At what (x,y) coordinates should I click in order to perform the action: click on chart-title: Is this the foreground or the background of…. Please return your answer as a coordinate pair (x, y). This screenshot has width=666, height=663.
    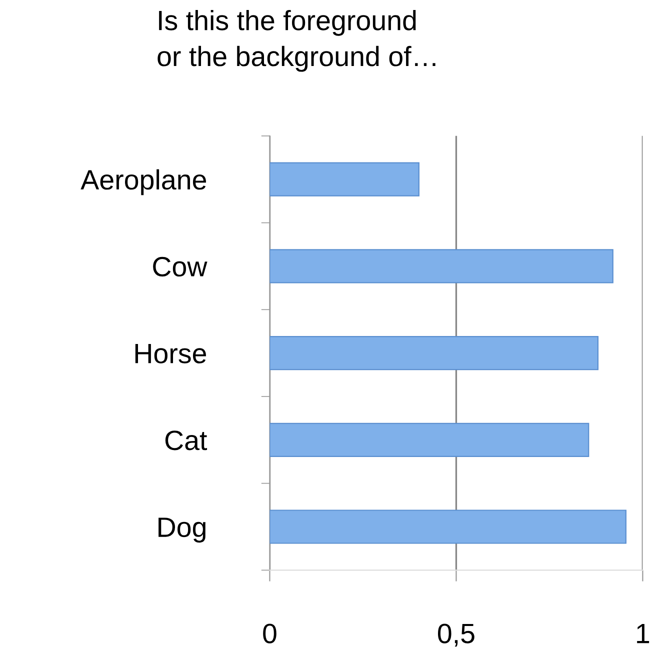
    Looking at the image, I should click on (297, 41).